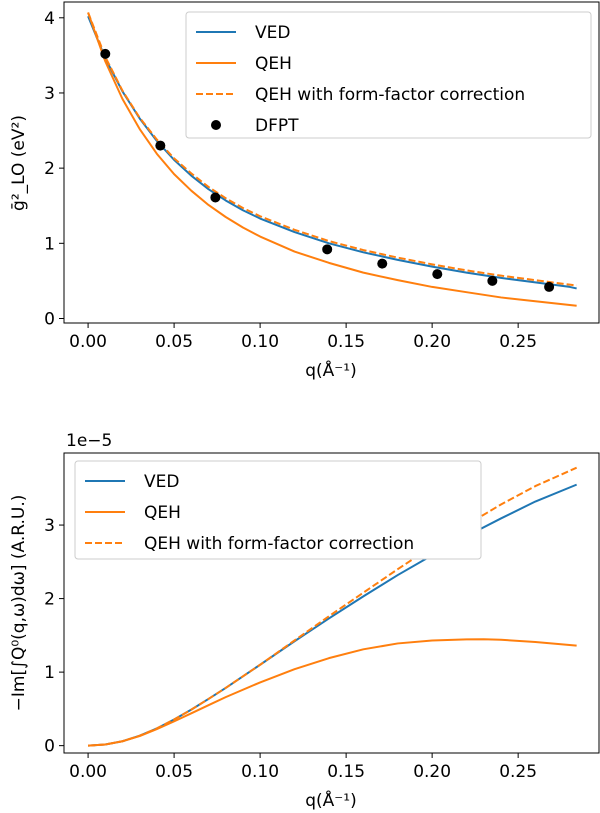 Image resolution: width=600 pixels, height=813 pixels. What do you see at coordinates (332, 692) in the screenshot?
I see `series-line-qeh` at bounding box center [332, 692].